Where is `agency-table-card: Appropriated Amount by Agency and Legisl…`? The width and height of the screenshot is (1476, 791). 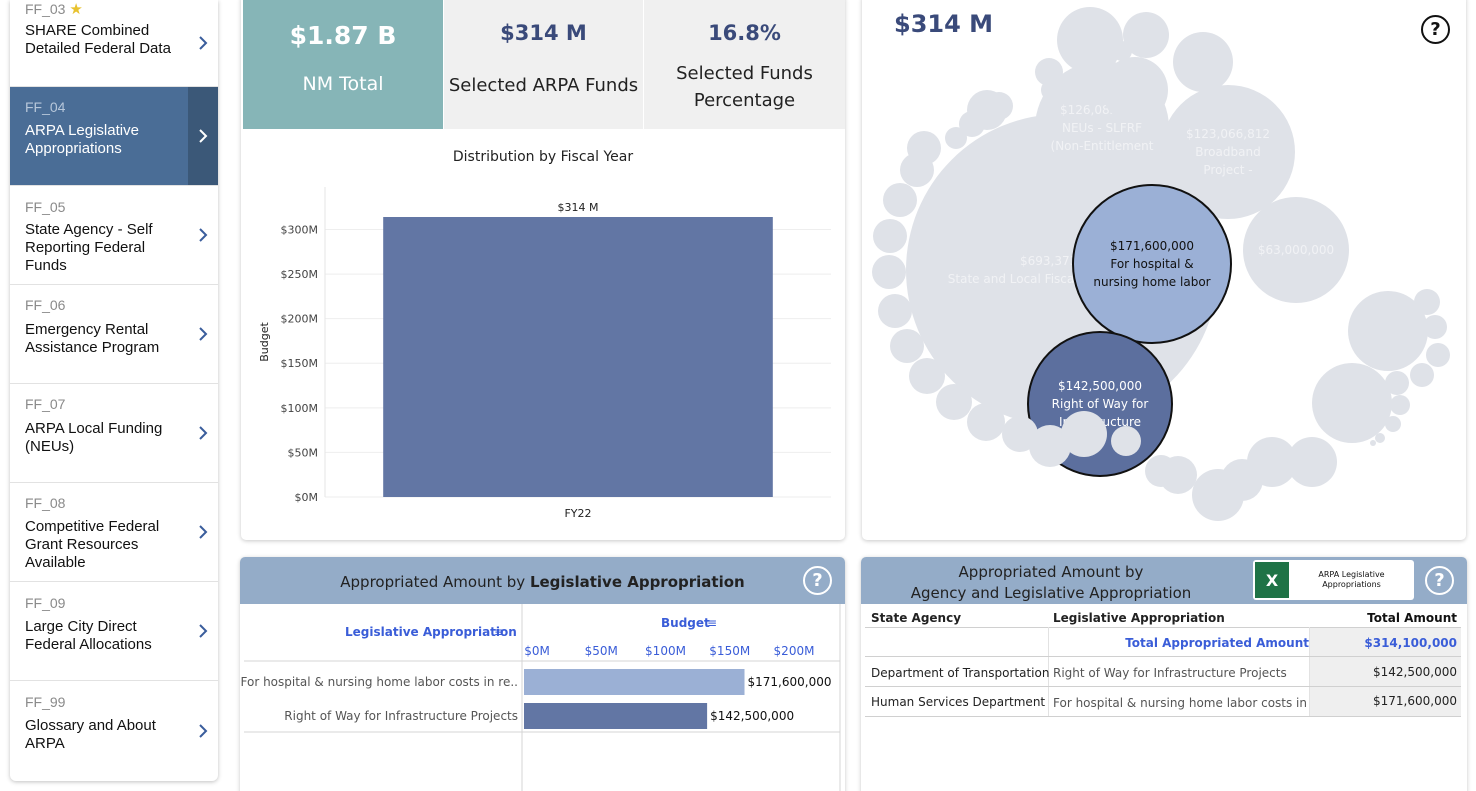 agency-table-card: Appropriated Amount by Agency and Legisl… is located at coordinates (1164, 674).